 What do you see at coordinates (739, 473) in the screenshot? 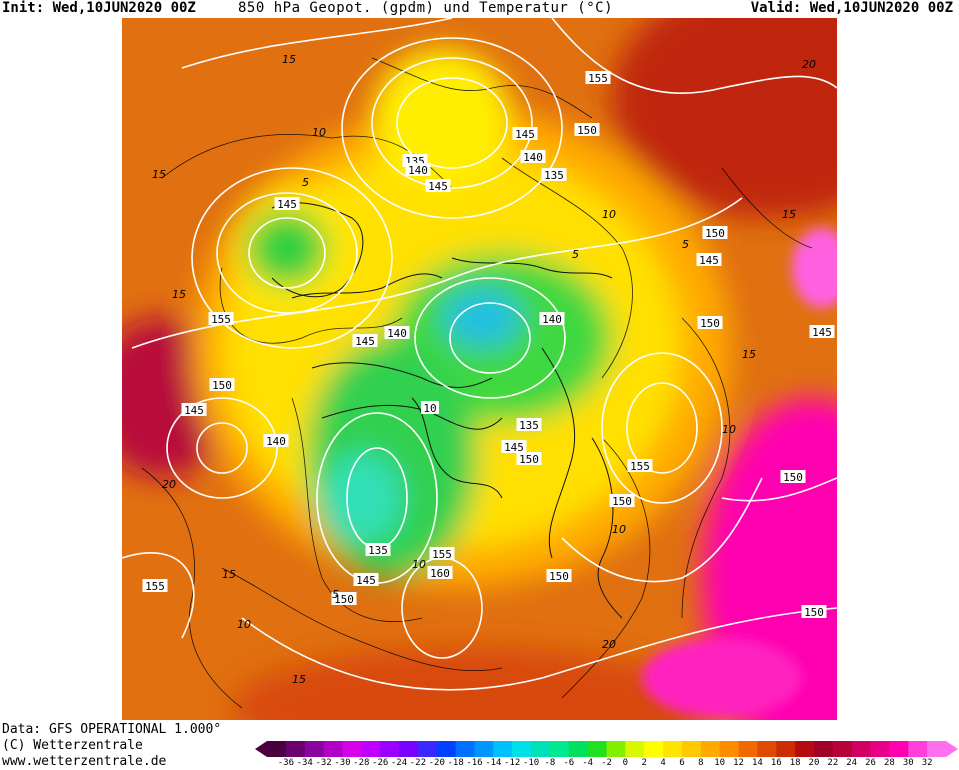
I see `temperature-extremes` at bounding box center [739, 473].